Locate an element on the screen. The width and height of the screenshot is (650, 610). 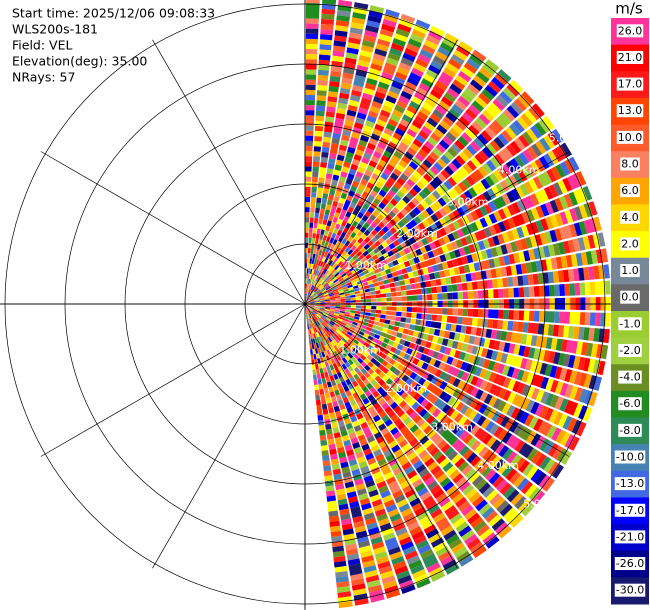
range-label: 2.00km is located at coordinates (406, 388).